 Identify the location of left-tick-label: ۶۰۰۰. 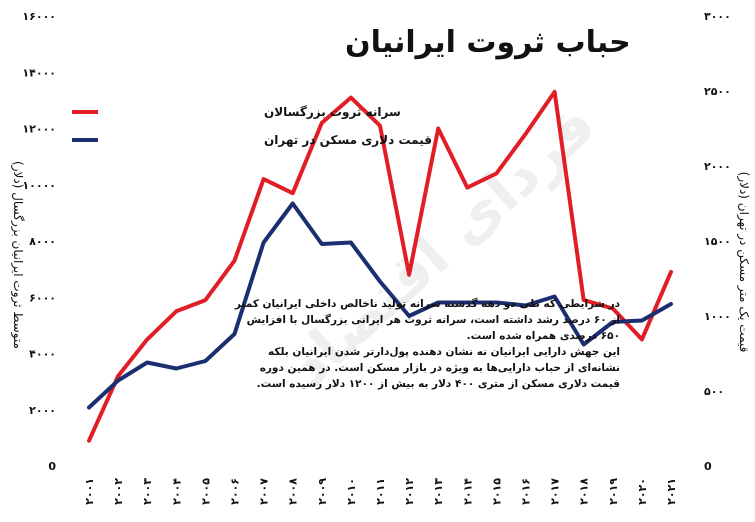
(42, 297).